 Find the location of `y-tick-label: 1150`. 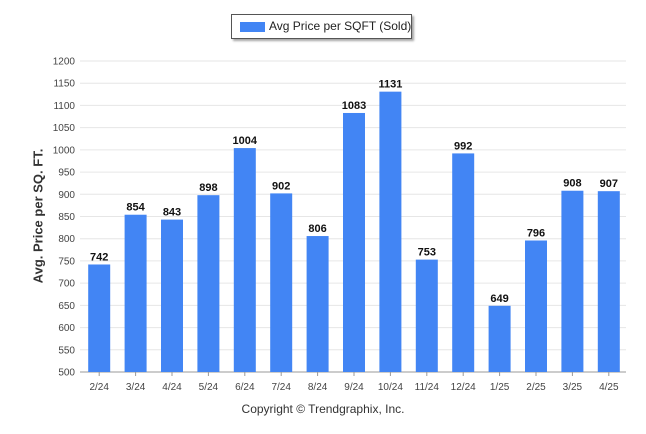

y-tick-label: 1150 is located at coordinates (64, 84).